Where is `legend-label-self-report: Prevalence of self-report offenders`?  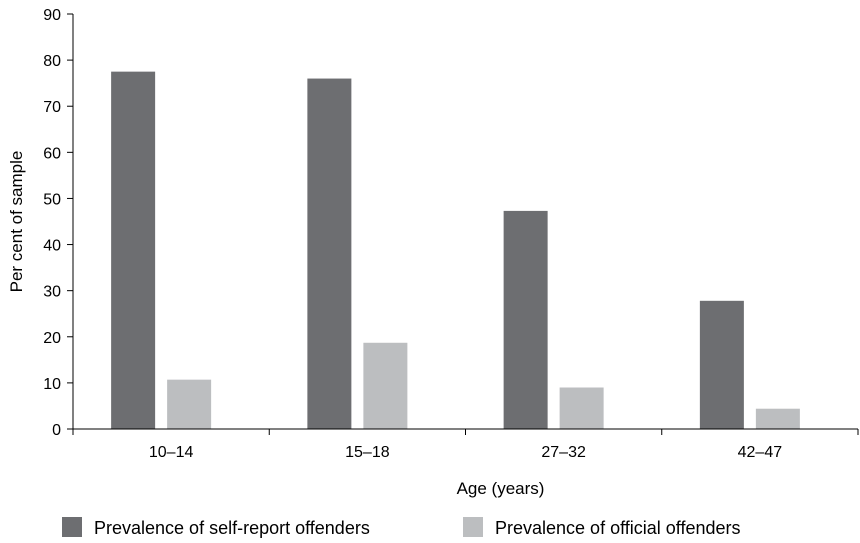
legend-label-self-report: Prevalence of self-report offenders is located at coordinates (232, 528).